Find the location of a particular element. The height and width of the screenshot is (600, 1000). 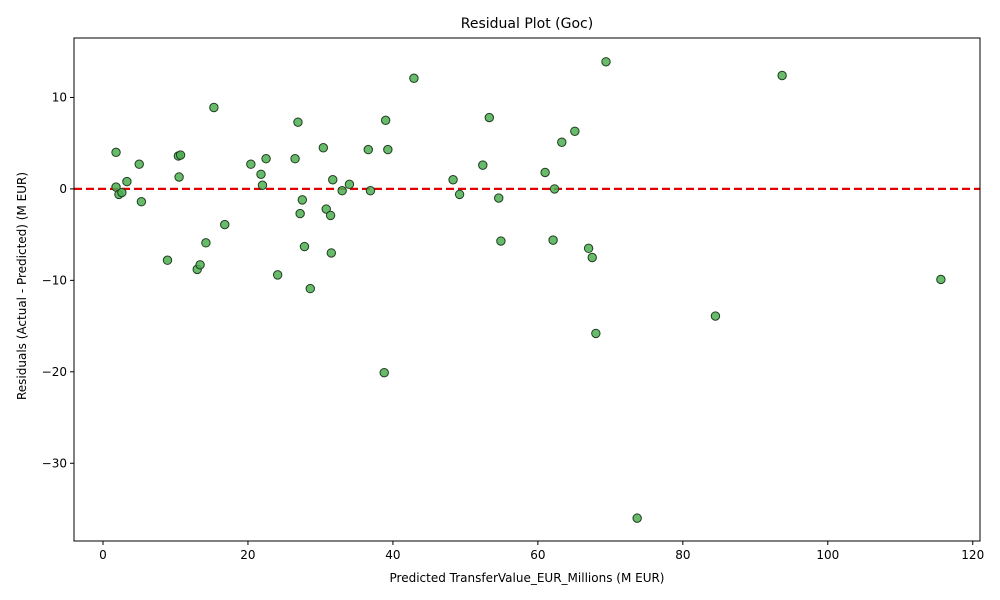

x-axis: 0 20 40 60 80 100 120 is located at coordinates (541, 551).